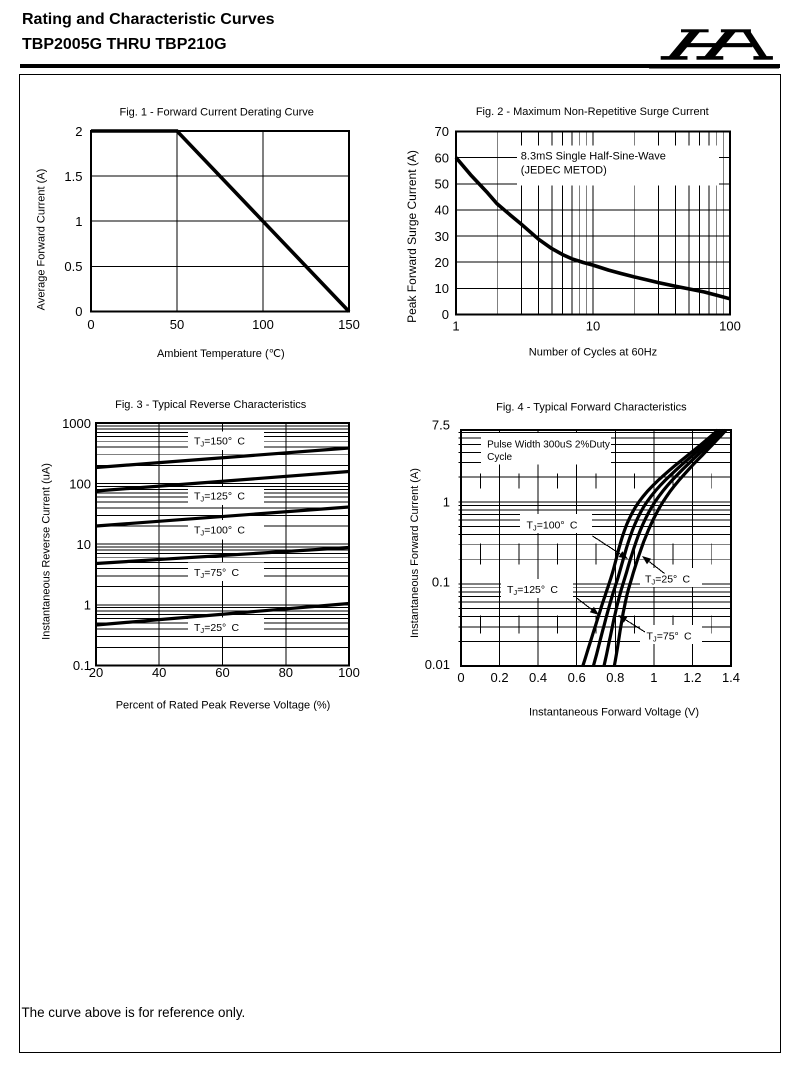  I want to click on svg-text: 30, so click(442, 236).